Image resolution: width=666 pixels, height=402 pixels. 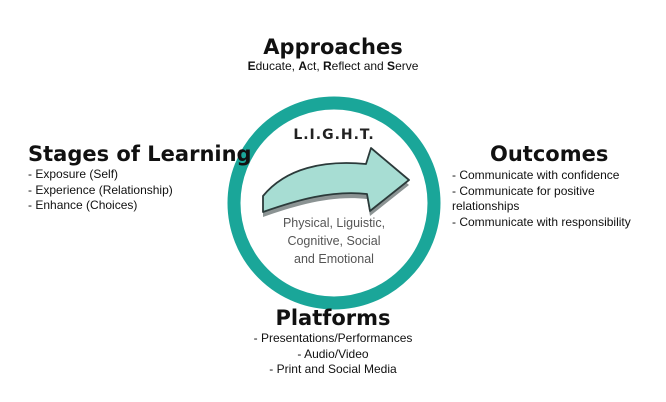 What do you see at coordinates (359, 66) in the screenshot?
I see `approaches-word-rest: eflect and` at bounding box center [359, 66].